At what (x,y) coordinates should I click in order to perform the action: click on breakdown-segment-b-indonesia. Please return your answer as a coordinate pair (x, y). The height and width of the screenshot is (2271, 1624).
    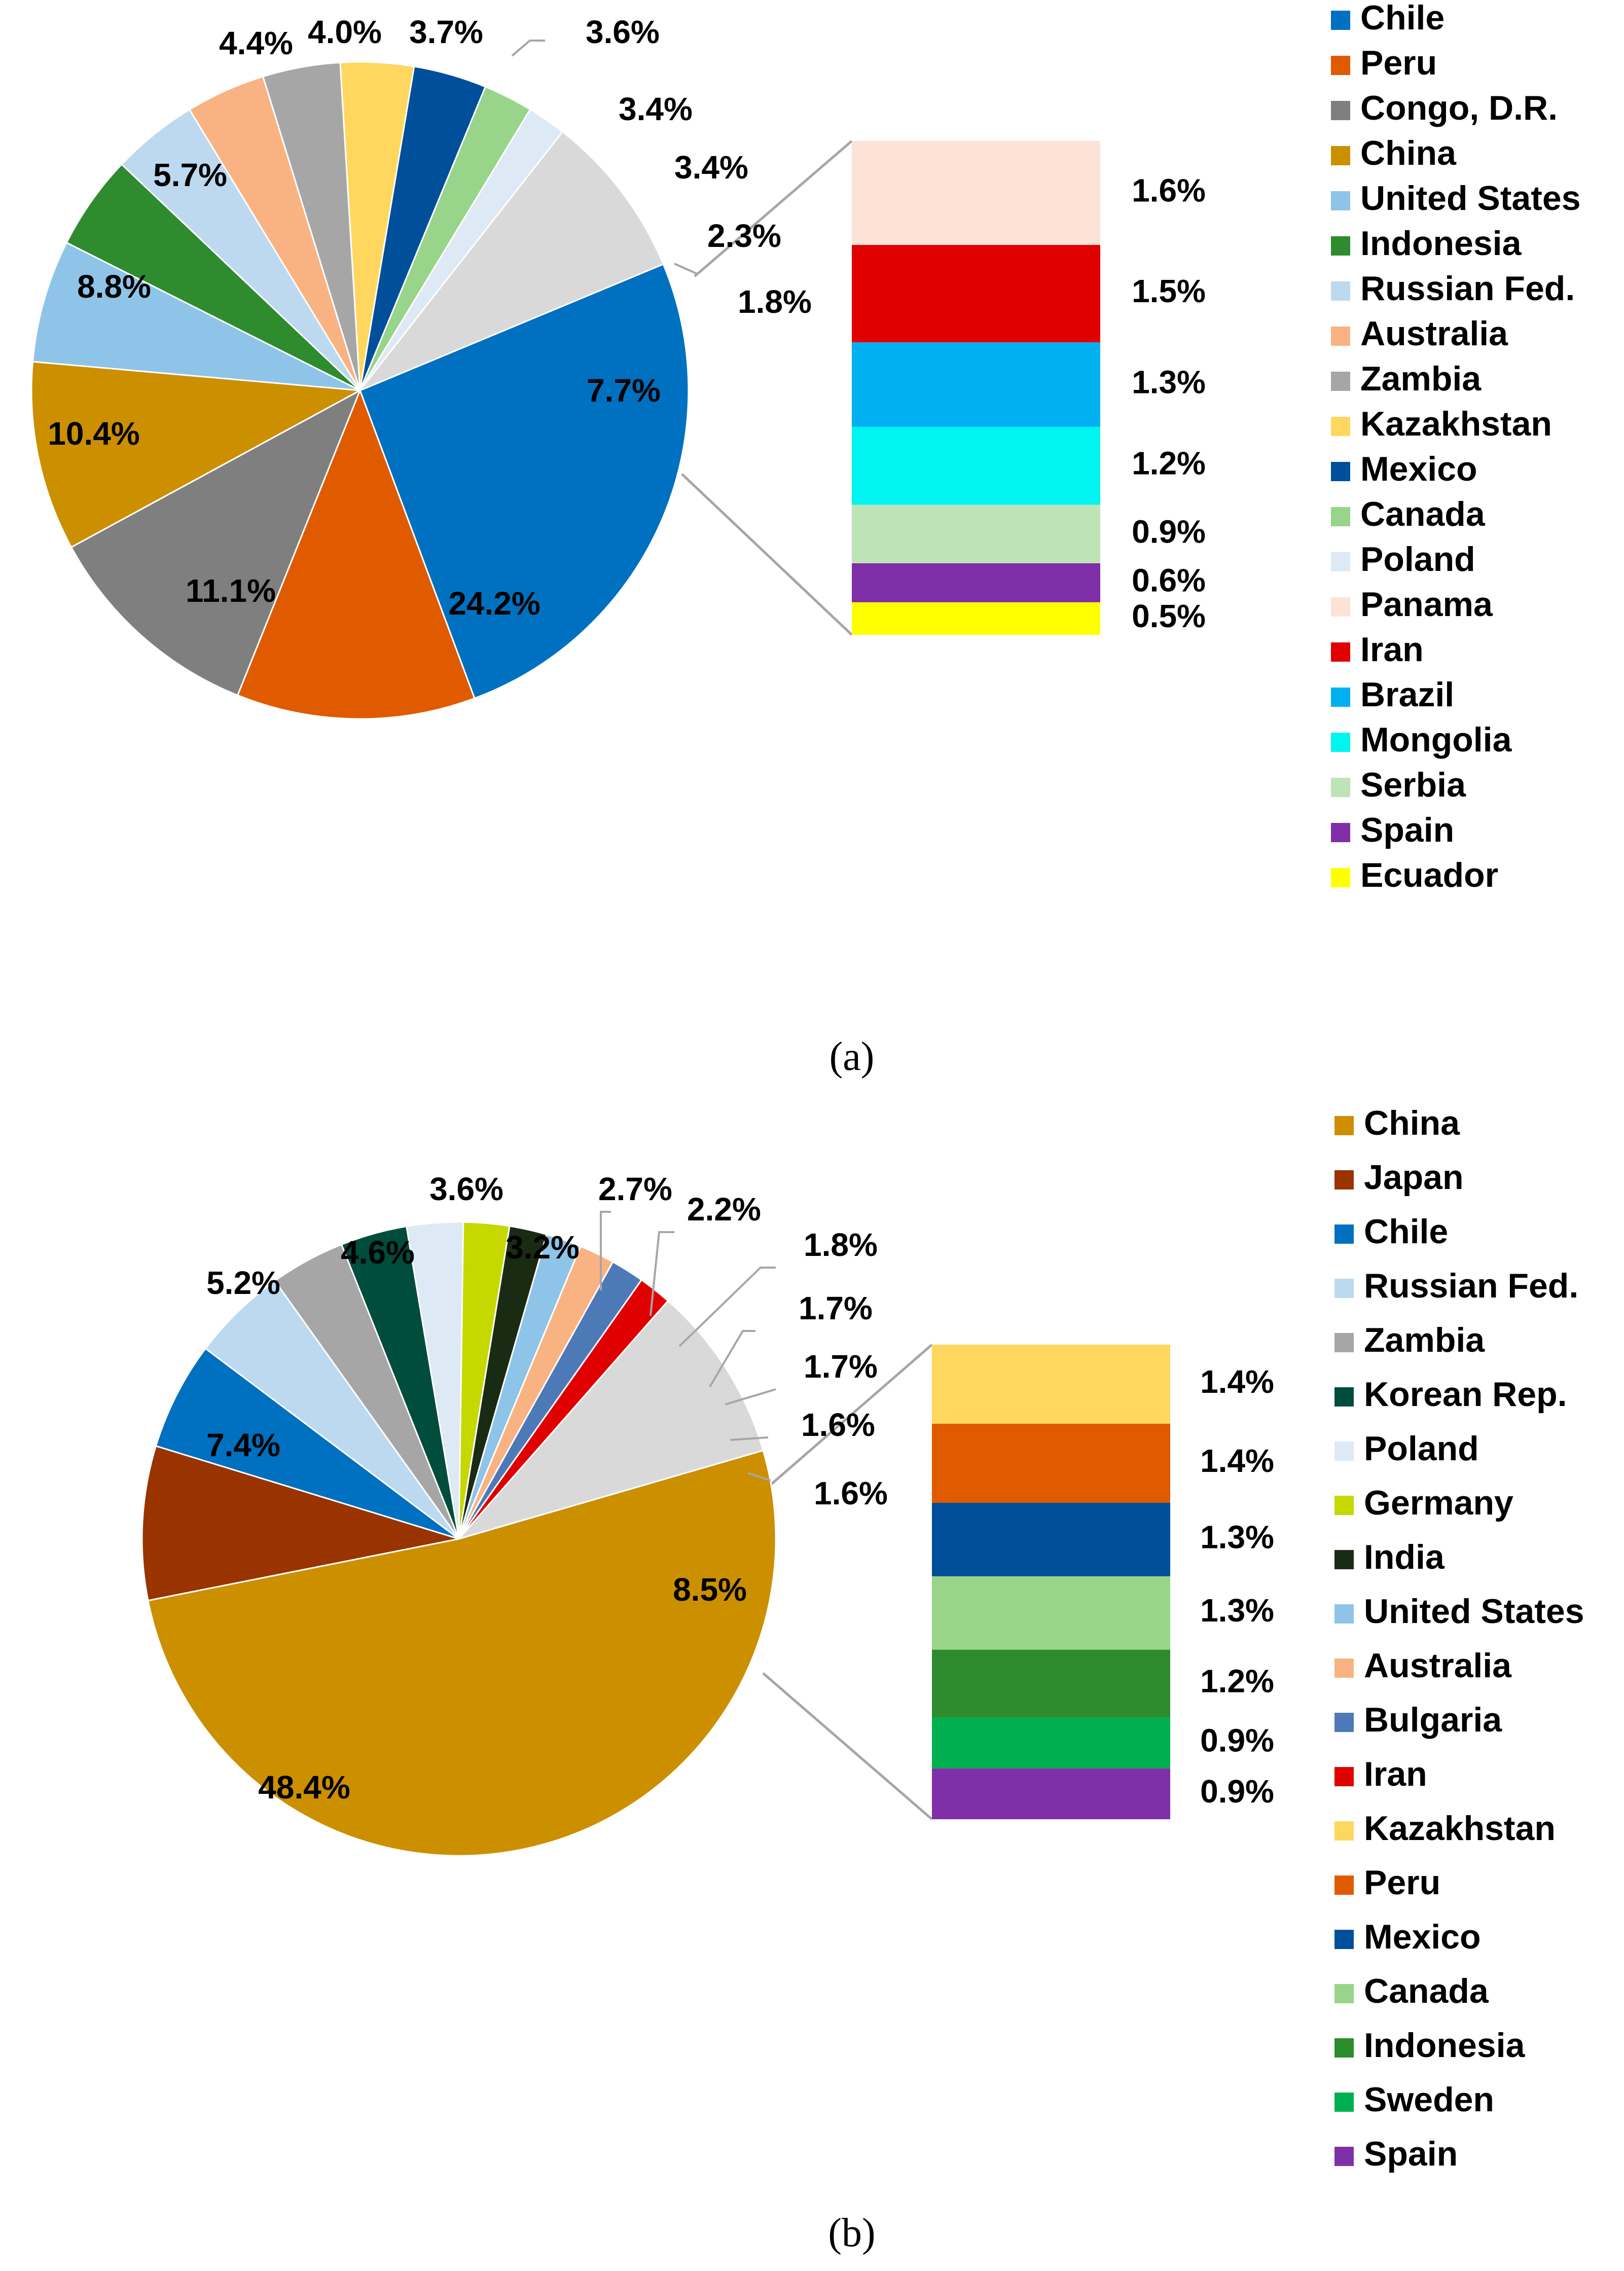
    Looking at the image, I should click on (1051, 1683).